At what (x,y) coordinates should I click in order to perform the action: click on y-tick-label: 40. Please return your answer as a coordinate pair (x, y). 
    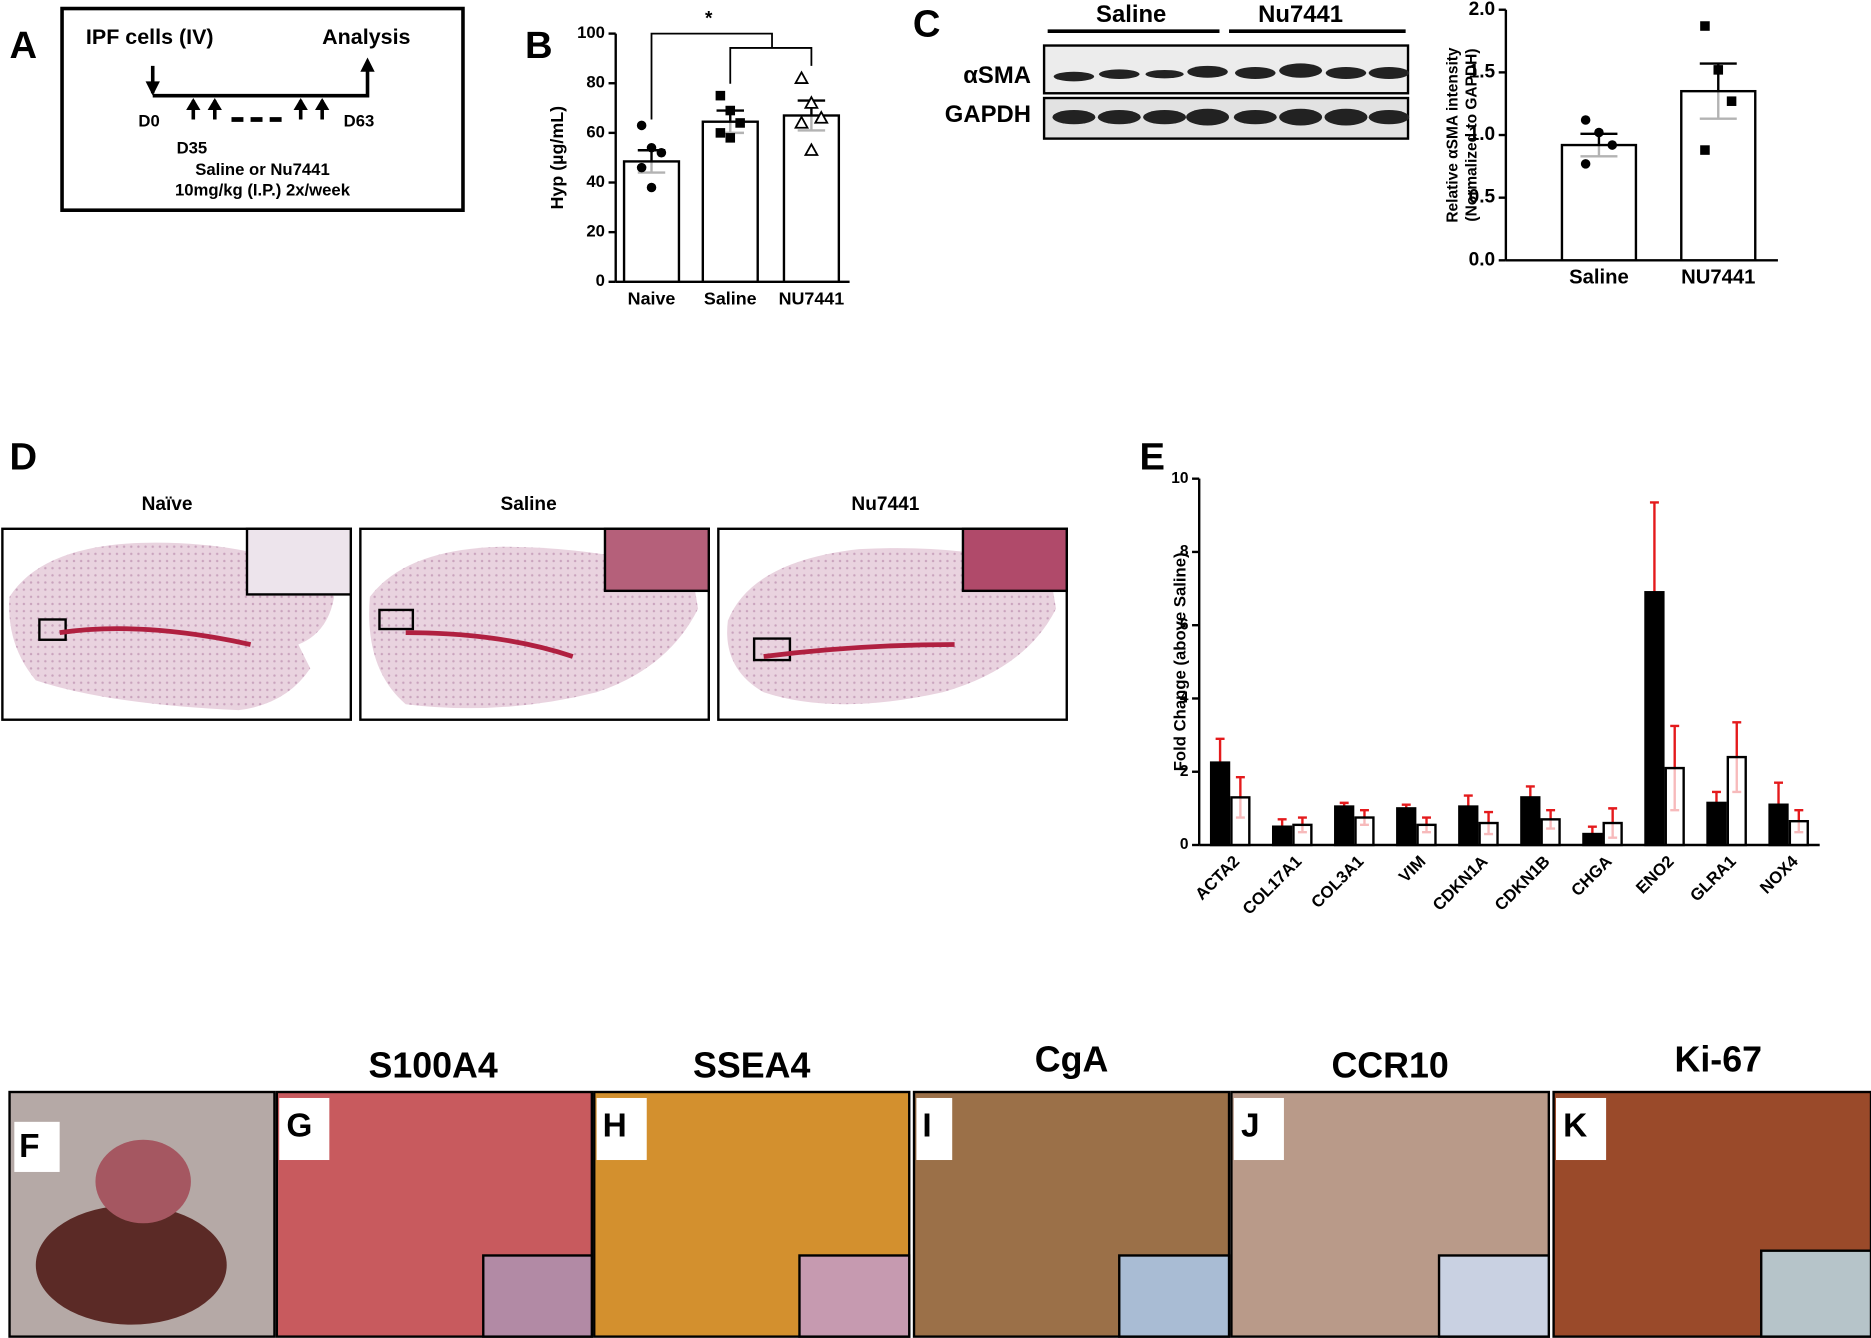
    Looking at the image, I should click on (595, 181).